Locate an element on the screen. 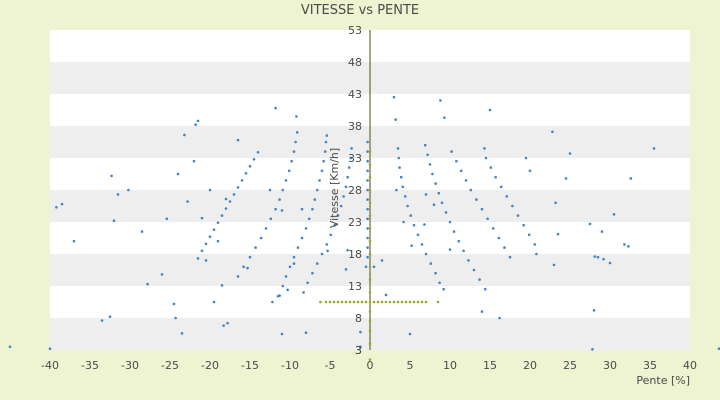 The height and width of the screenshot is (400, 720). x-tick-label: -25 is located at coordinates (170, 365).